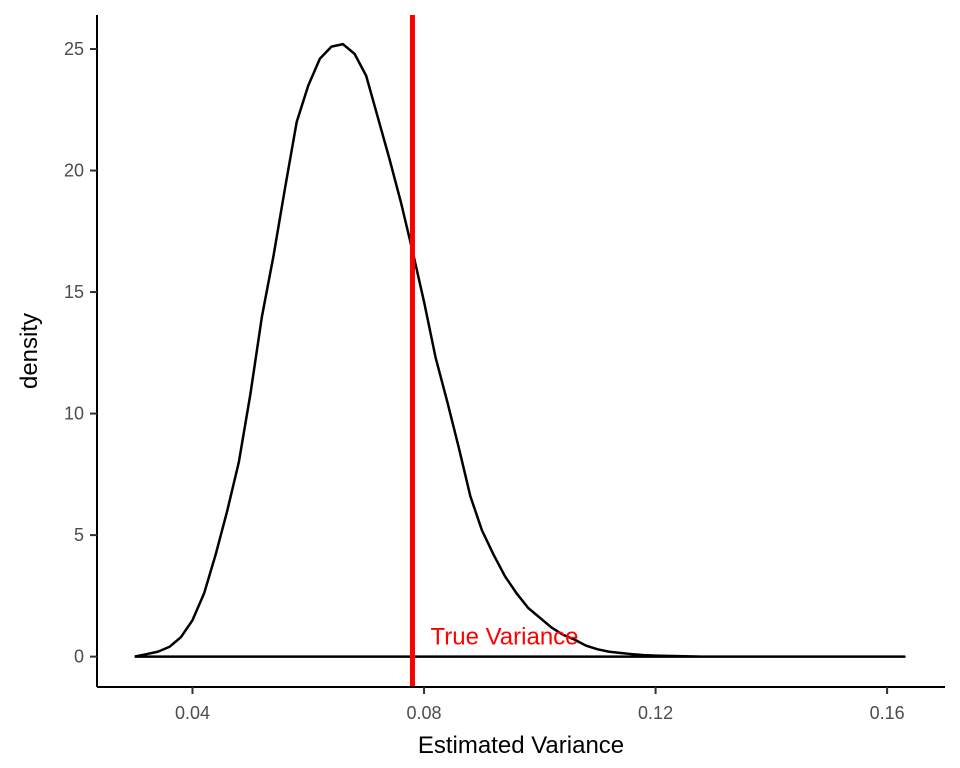 This screenshot has height=768, width=960. What do you see at coordinates (540, 705) in the screenshot?
I see `x-axis-ticks: 0.04 0.08 0.12 0.16` at bounding box center [540, 705].